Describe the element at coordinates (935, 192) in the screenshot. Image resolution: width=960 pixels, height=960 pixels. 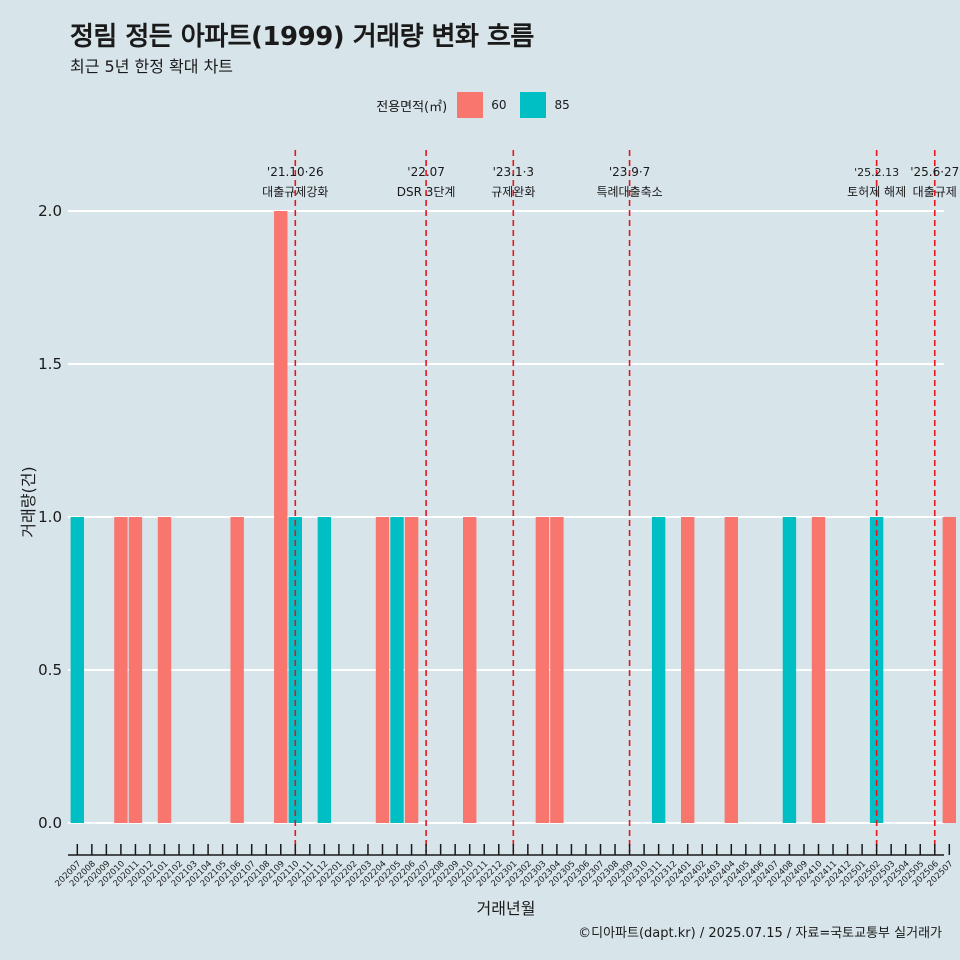
I see `event-name-label: 대출규제` at that location.